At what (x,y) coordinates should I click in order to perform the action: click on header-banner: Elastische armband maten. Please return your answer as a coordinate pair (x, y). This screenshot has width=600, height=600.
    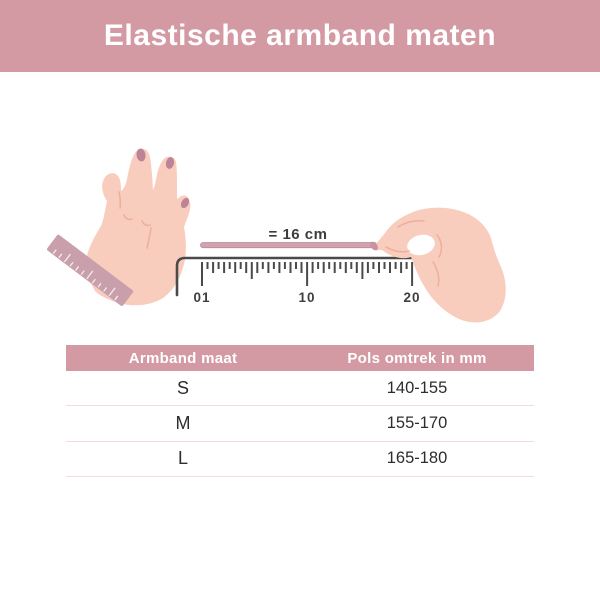
    Looking at the image, I should click on (300, 36).